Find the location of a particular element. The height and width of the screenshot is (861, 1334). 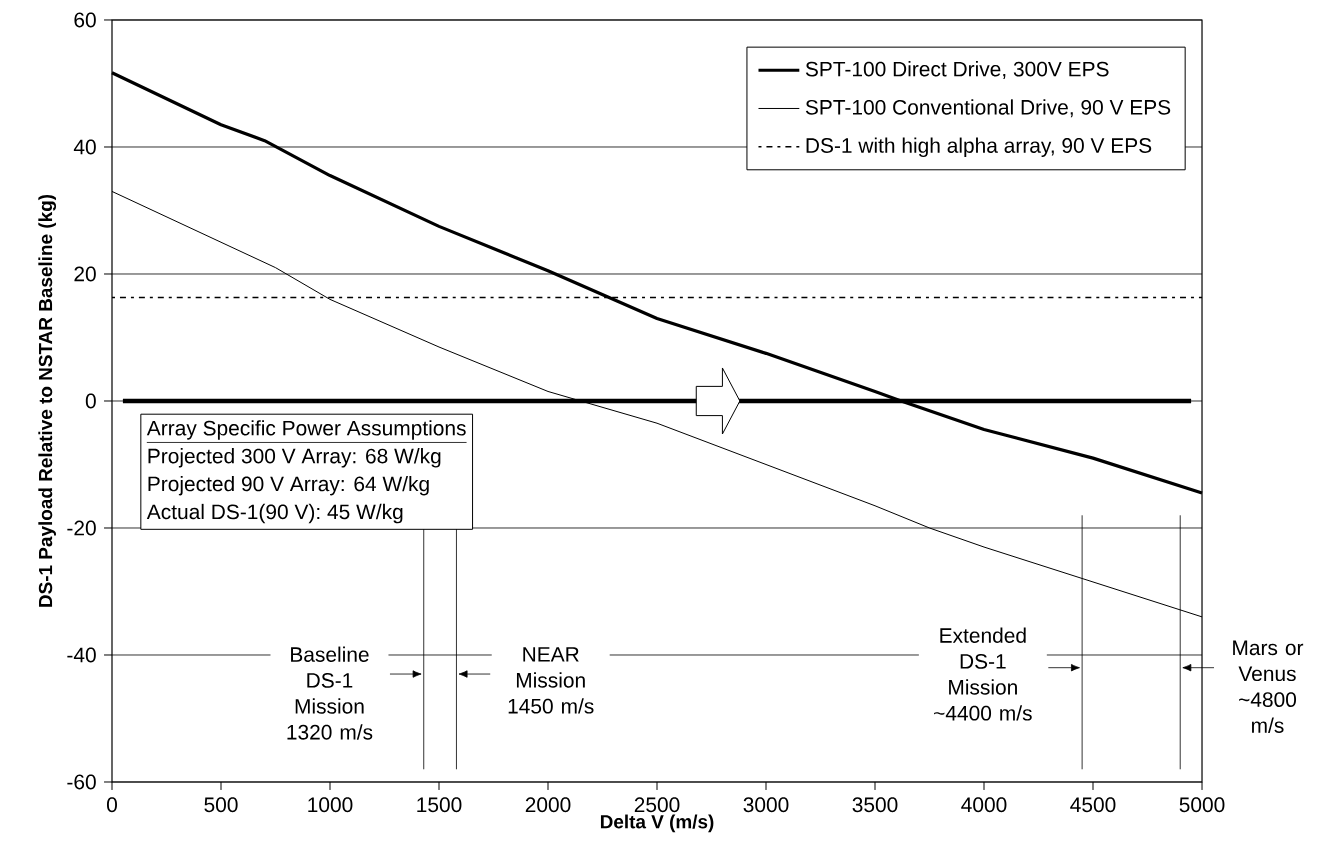

x-tick-label: 3000 is located at coordinates (766, 805).